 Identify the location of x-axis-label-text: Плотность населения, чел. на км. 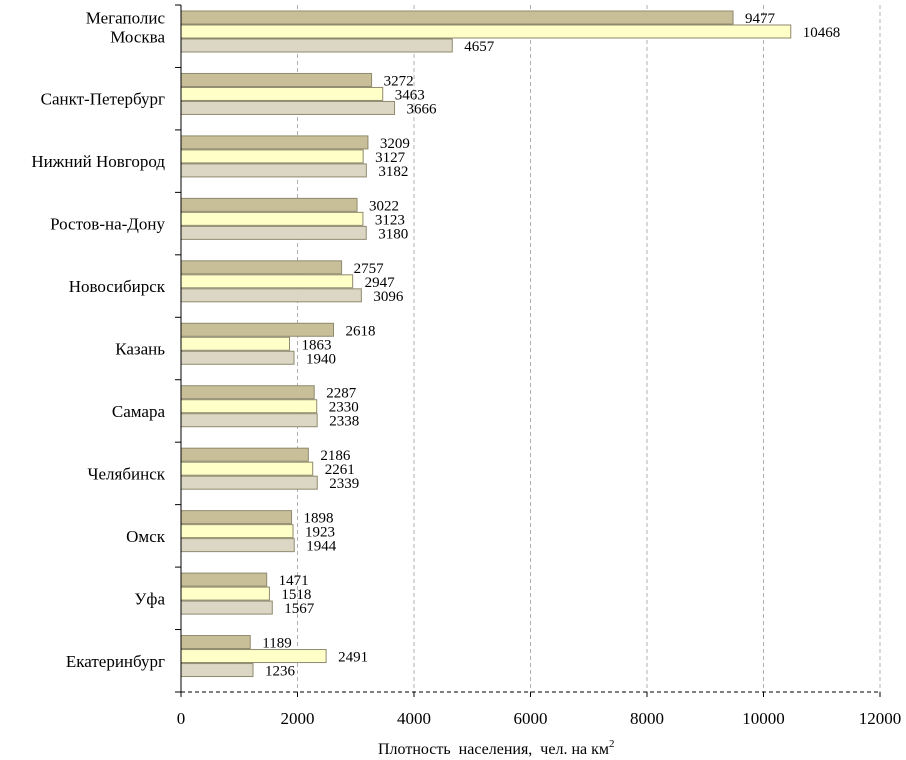
(493, 749).